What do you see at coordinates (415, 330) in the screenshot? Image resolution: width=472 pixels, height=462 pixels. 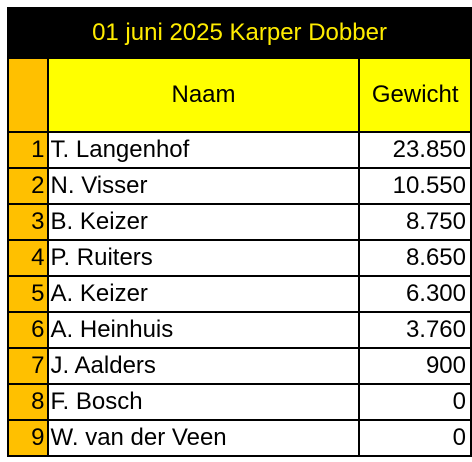 I see `weight-cell: 3.760` at bounding box center [415, 330].